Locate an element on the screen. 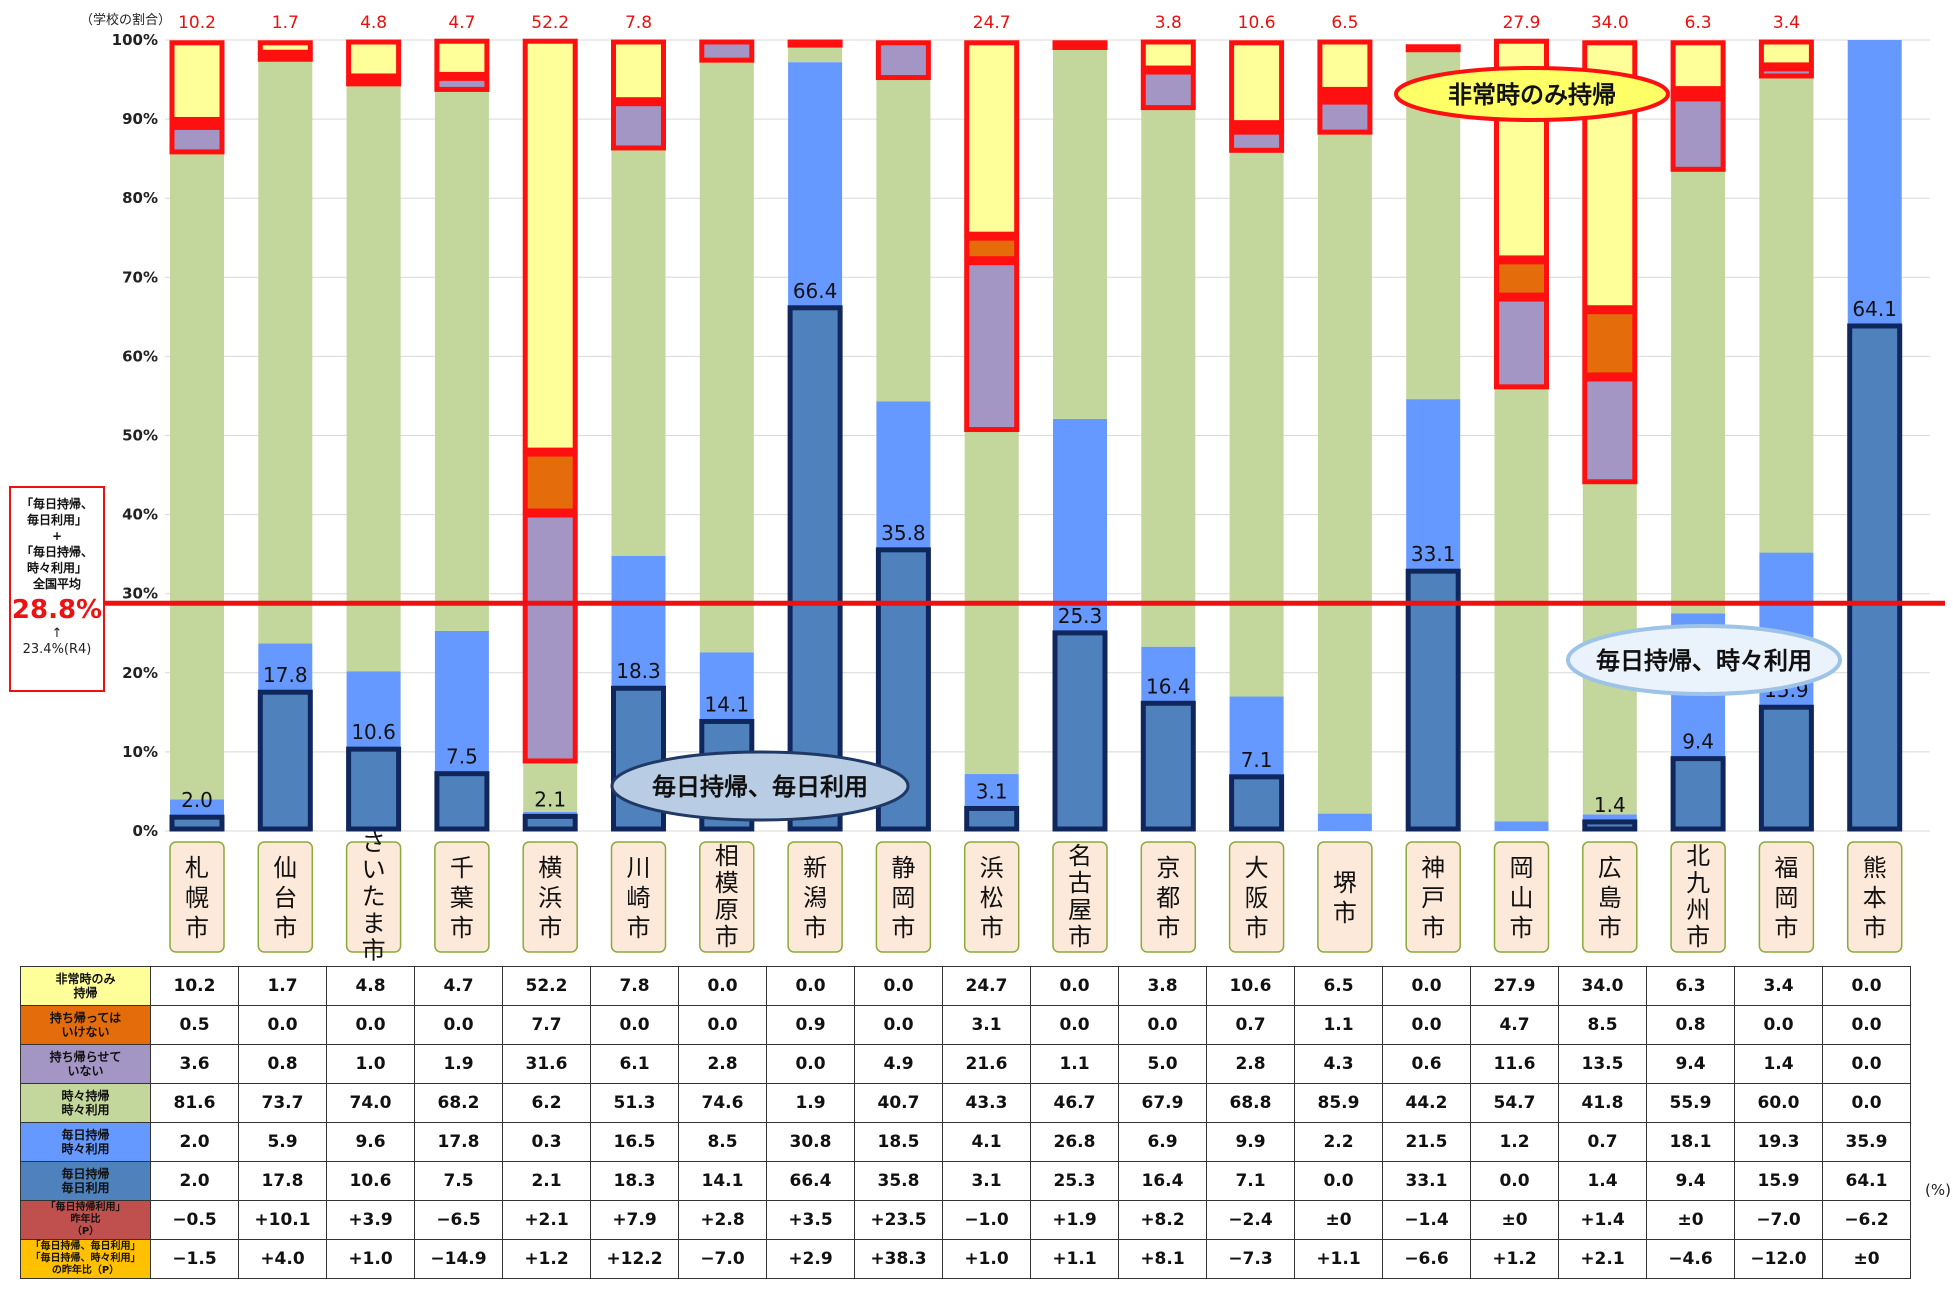 The image size is (1953, 1297). city-label-char: 古 is located at coordinates (1080, 883).